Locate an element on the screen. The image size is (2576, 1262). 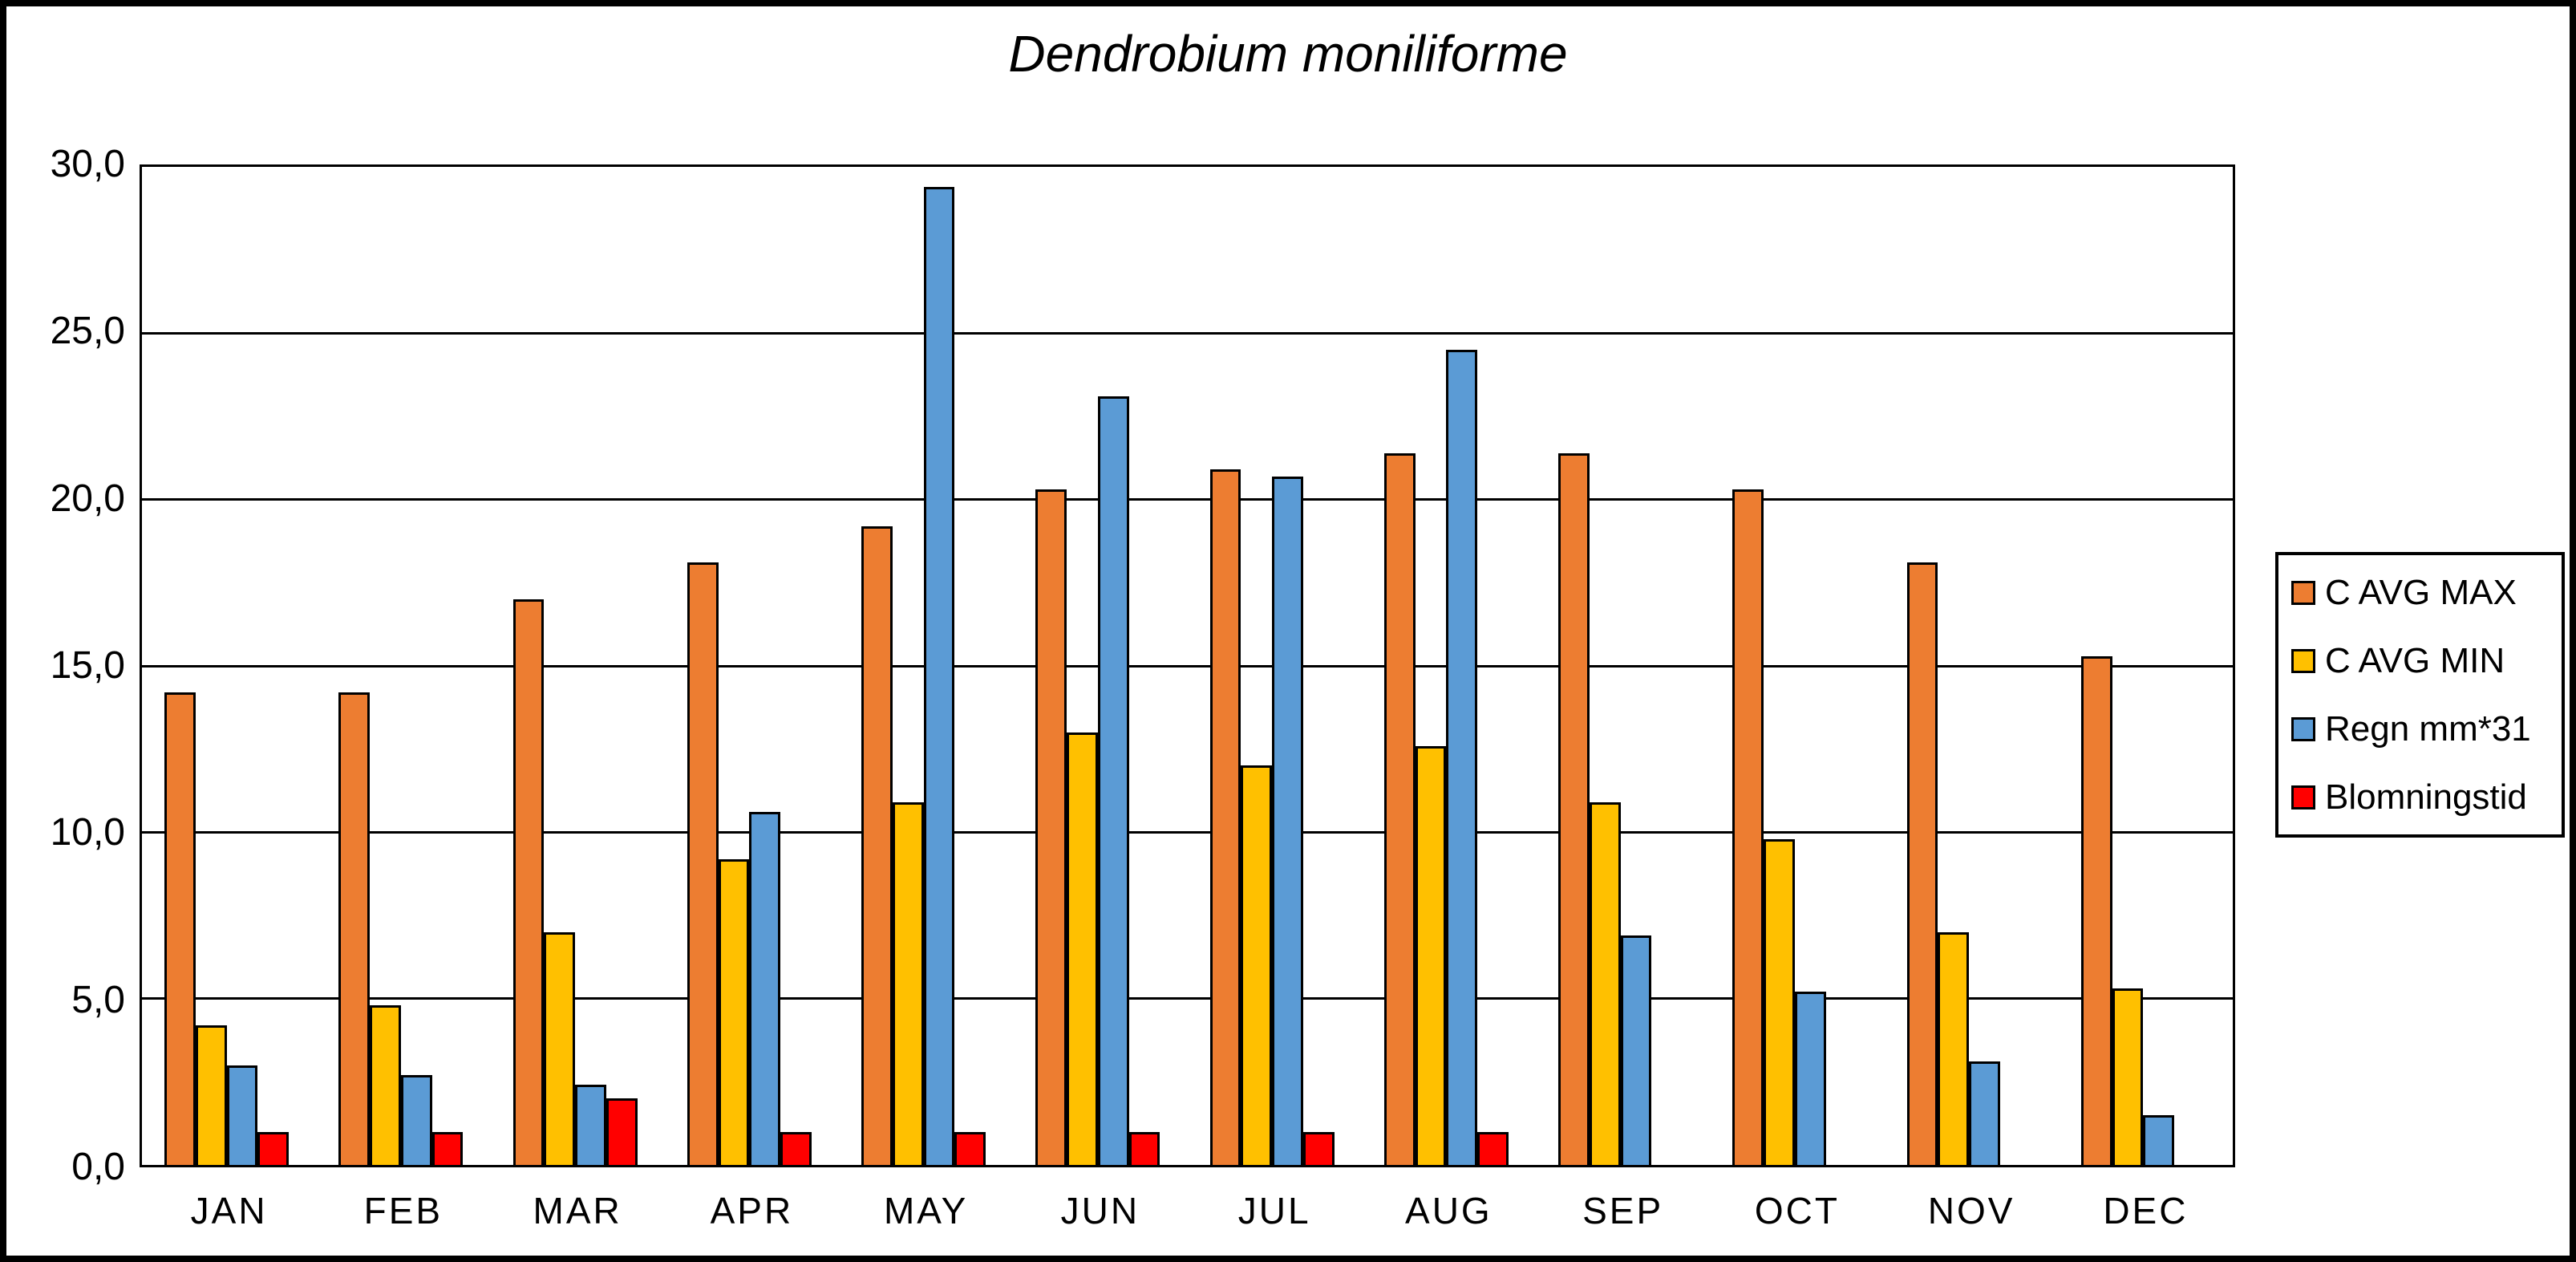
chart-title: Dendrobium moniliforme is located at coordinates (1288, 54).